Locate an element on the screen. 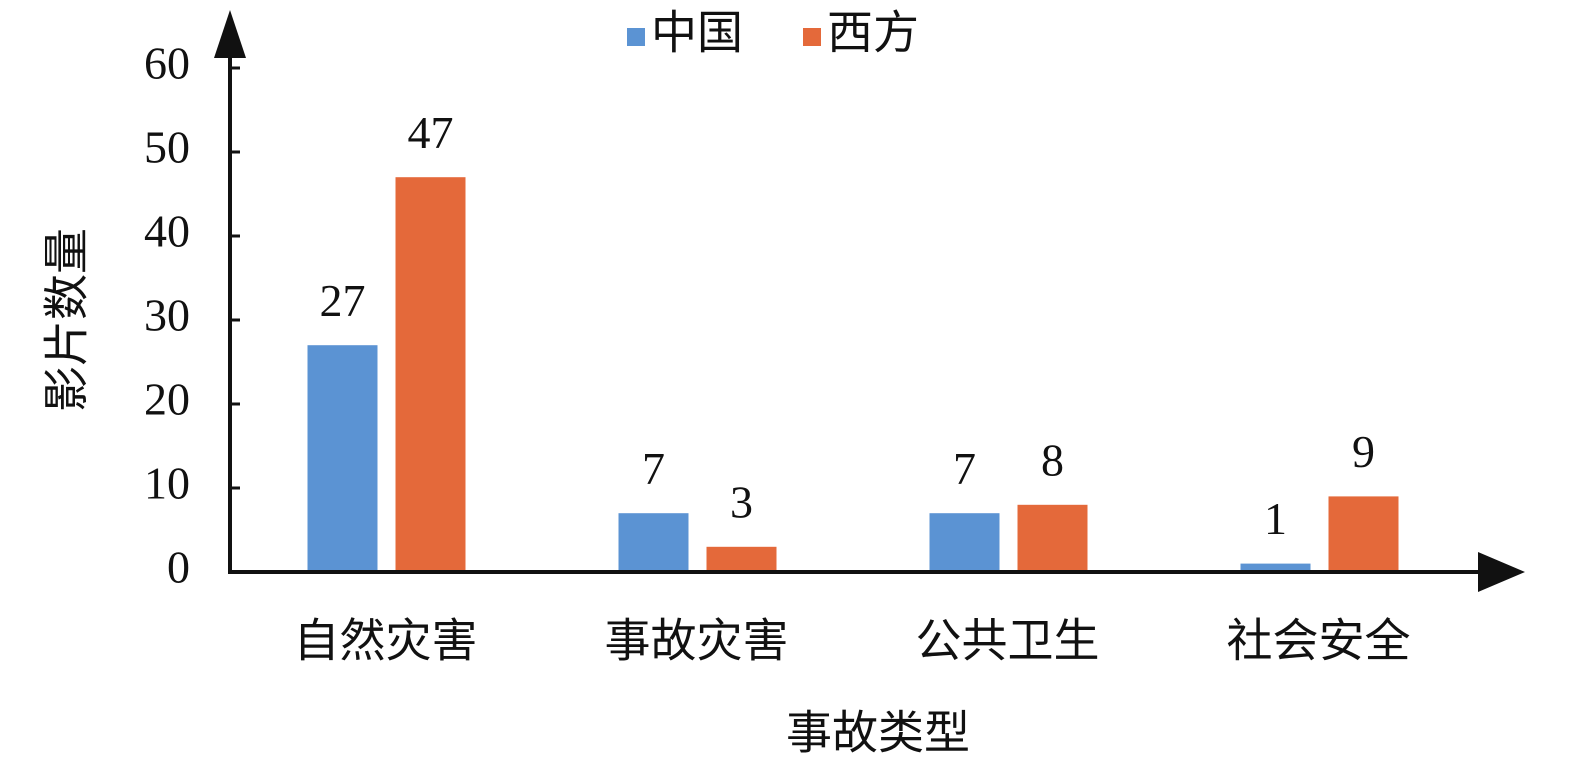 This screenshot has height=778, width=1575. y-tick-label: 60 is located at coordinates (167, 63).